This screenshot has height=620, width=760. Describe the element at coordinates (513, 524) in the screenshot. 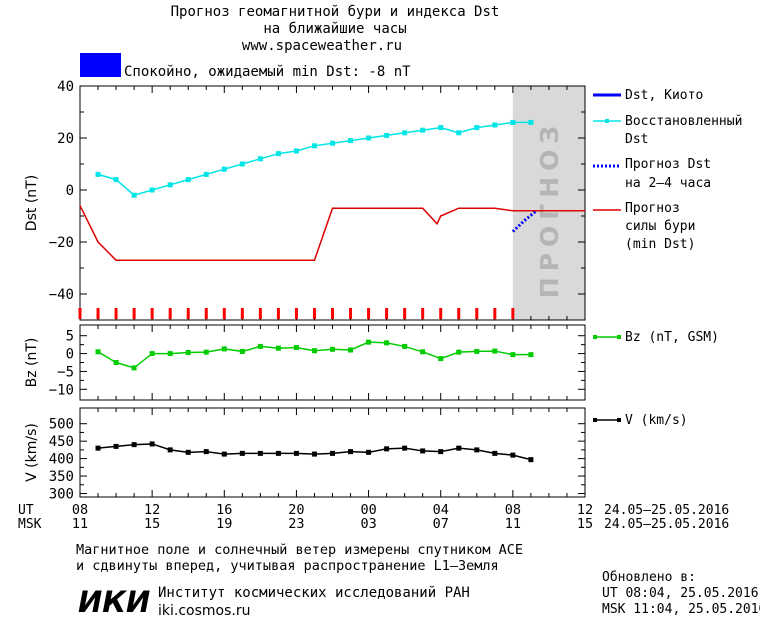

I see `msk-tick-label: 11` at that location.